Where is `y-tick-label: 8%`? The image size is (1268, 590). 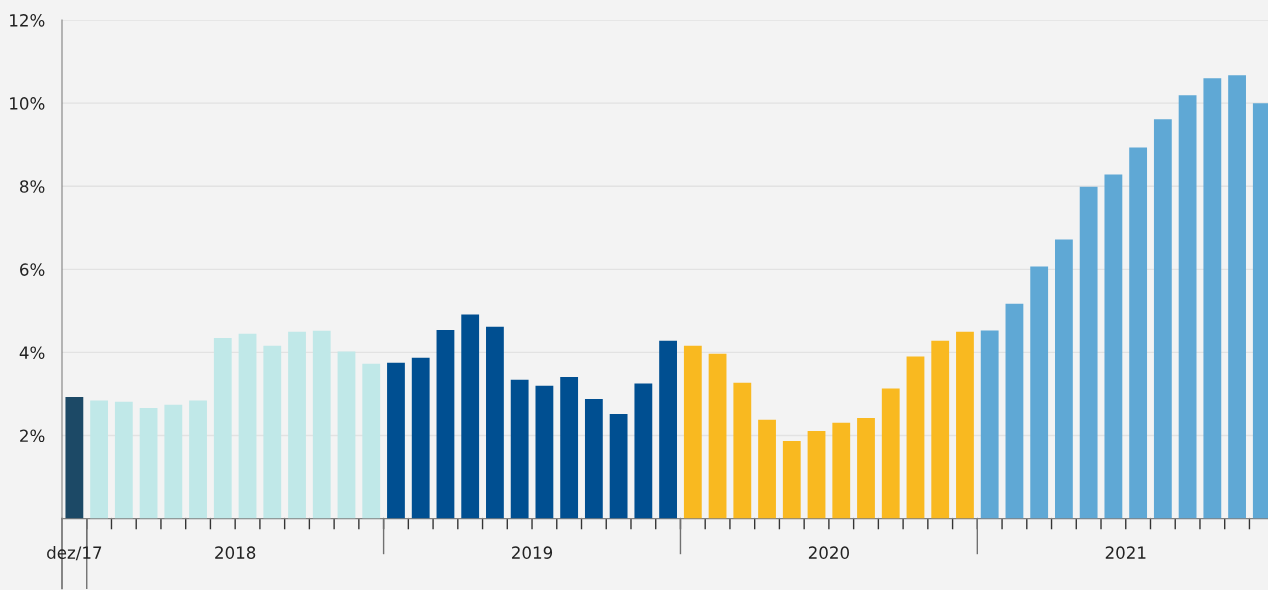 y-tick-label: 8% is located at coordinates (32, 186).